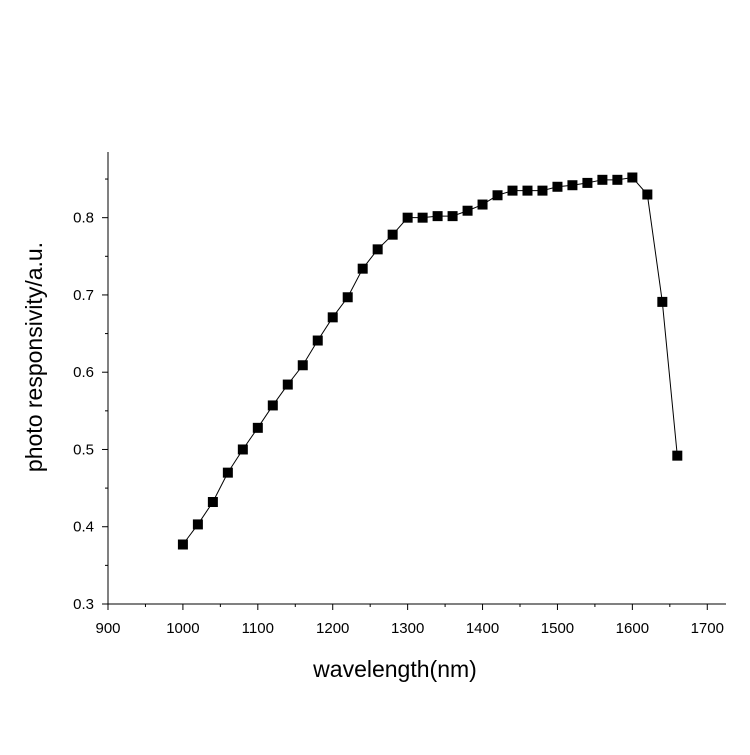  I want to click on y-tick-label: 0.3, so click(83, 604).